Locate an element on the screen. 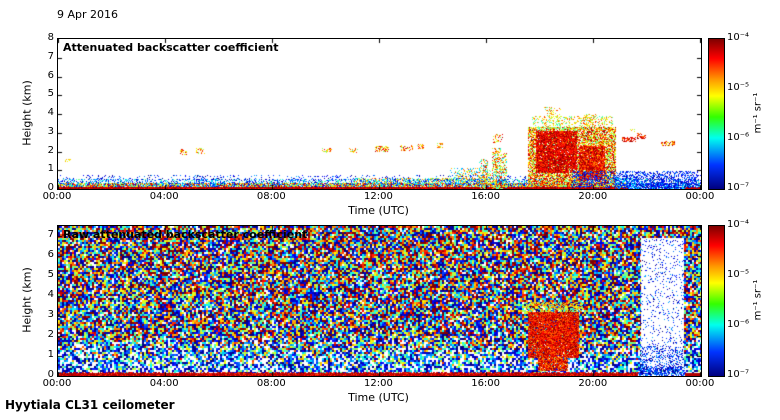  colorbar-ticks-bottom: 10⁻⁴ 10⁻⁵ 10⁻⁶ 10⁻⁷ is located at coordinates (749, 300).